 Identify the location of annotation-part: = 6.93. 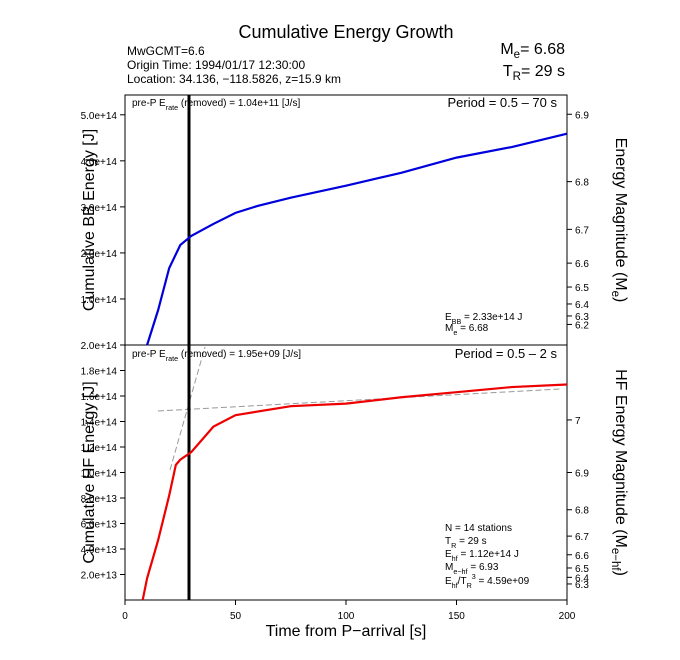
(483, 567).